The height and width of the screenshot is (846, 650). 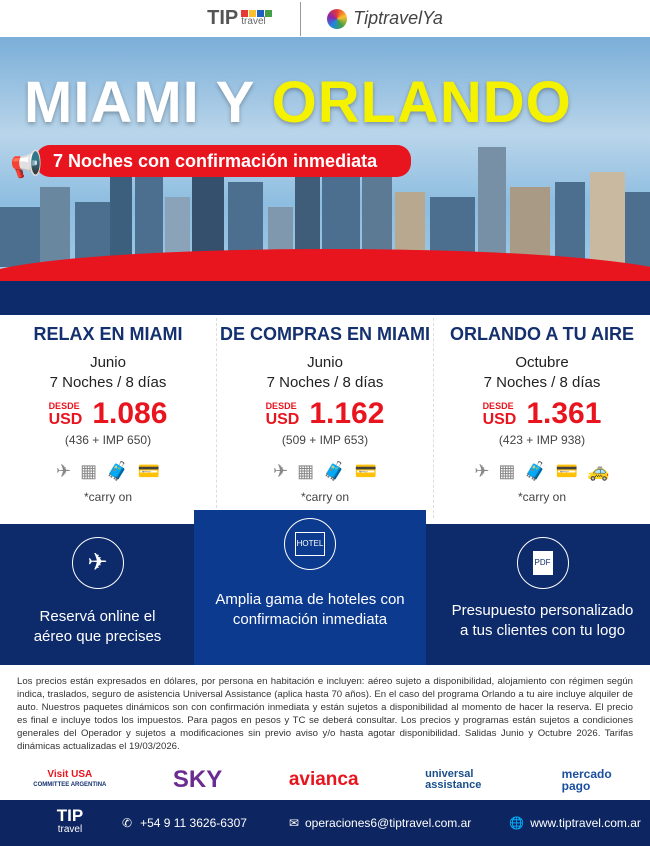 What do you see at coordinates (97, 592) in the screenshot?
I see `feature-flights: ✈ Reservá online el aéreo que precises` at bounding box center [97, 592].